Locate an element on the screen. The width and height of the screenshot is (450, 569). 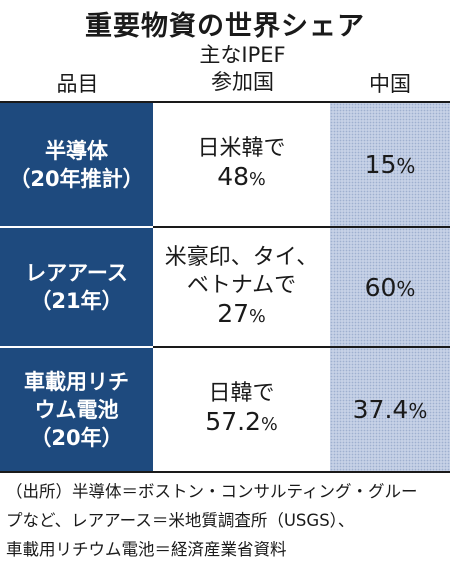
top-rule is located at coordinates (225, 102).